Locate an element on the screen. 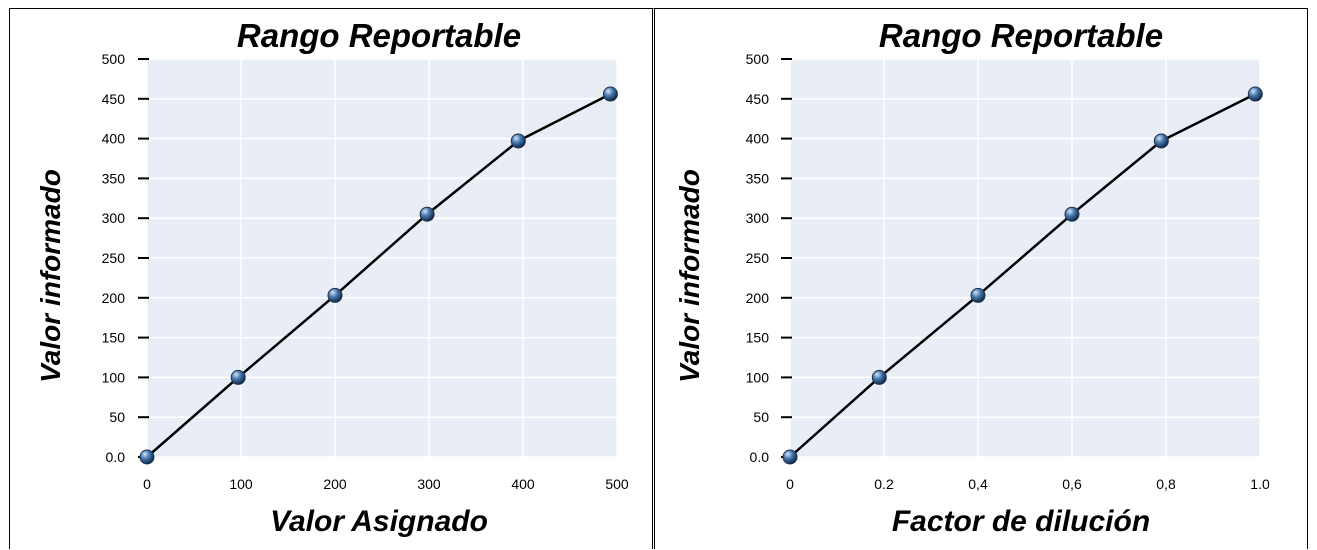 Image resolution: width=1317 pixels, height=550 pixels. x-tick-label: 0,8 is located at coordinates (1166, 484).